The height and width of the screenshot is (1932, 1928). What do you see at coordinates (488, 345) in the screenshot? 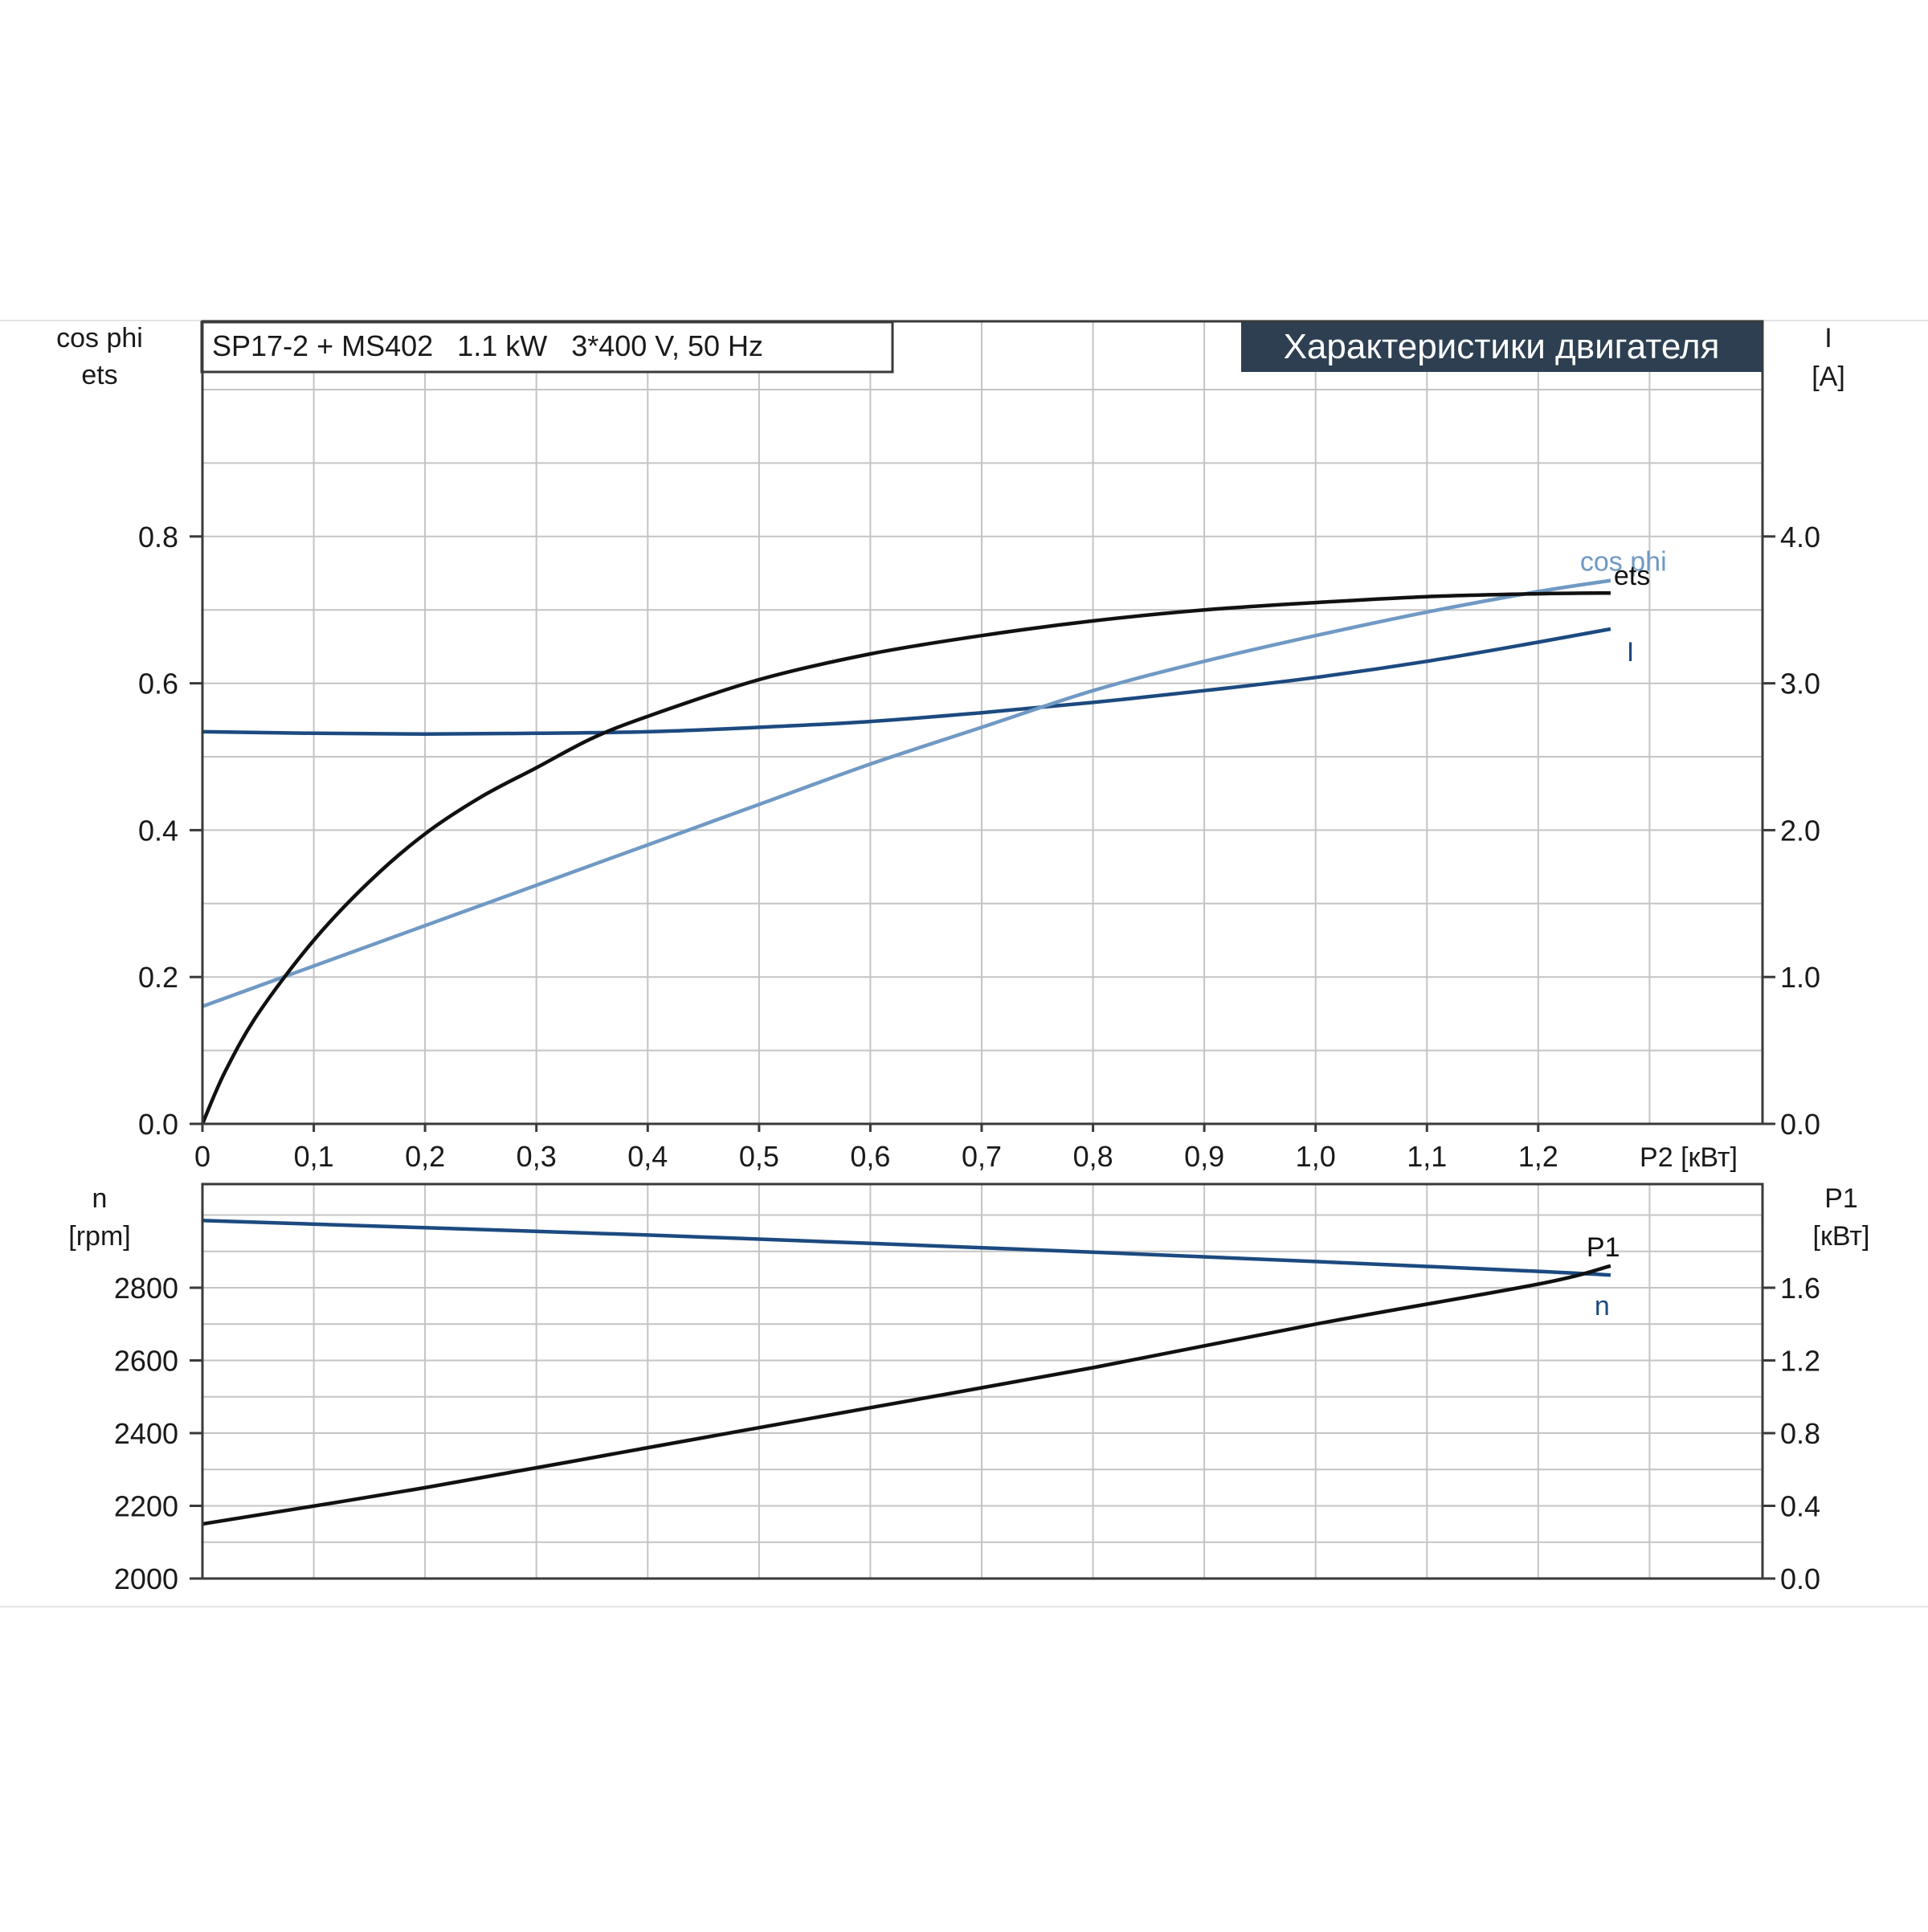
I see `chart-title: SP17-2 + MS402 1.1 kW 3*400 V, 50 Hz` at bounding box center [488, 345].